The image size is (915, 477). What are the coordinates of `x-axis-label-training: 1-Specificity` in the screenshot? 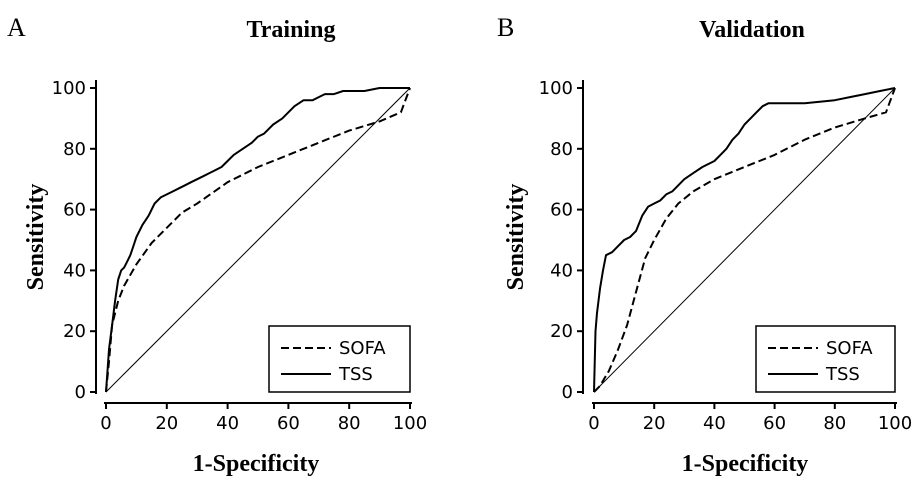 It's located at (256, 464).